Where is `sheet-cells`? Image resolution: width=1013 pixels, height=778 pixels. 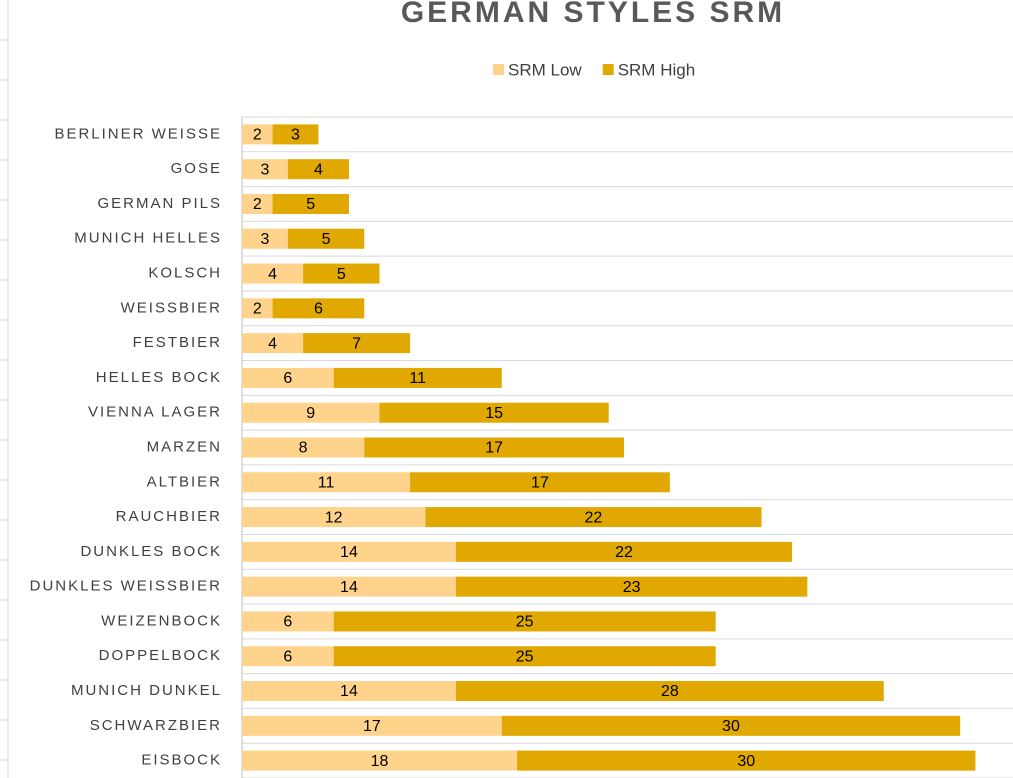 sheet-cells is located at coordinates (4, 389).